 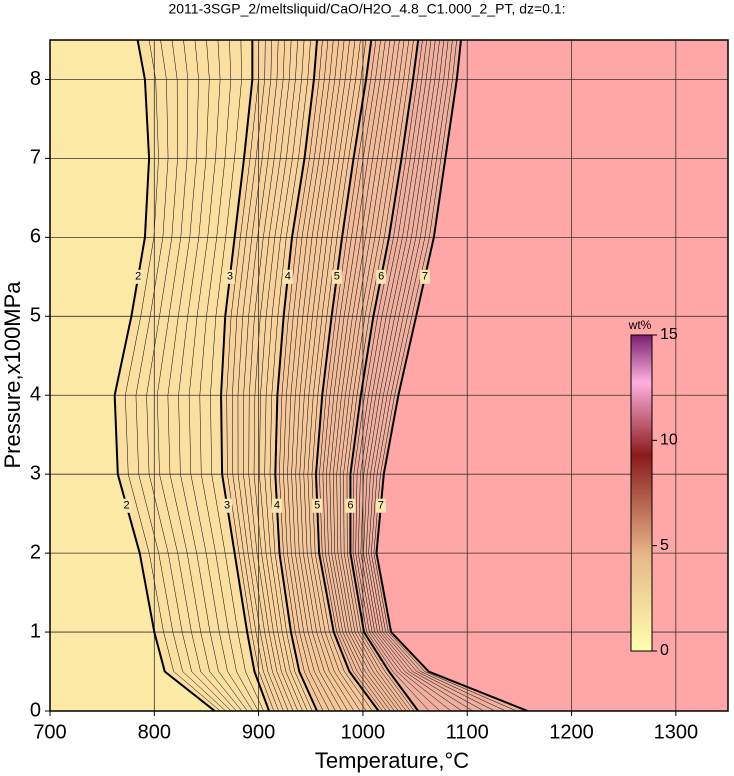 I want to click on y-tick-label: 4, so click(x=35, y=395).